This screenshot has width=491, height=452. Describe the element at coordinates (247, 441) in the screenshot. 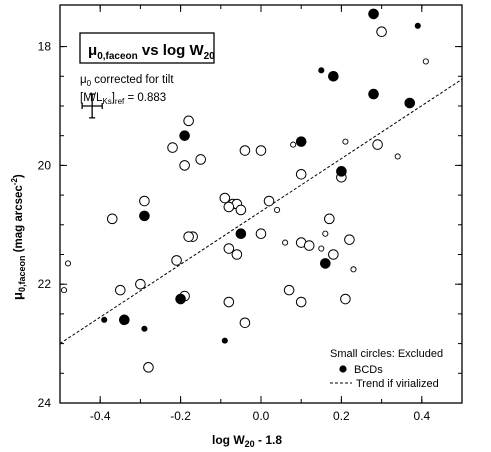

I see `x-axis-label: log W20 - 1.8` at that location.